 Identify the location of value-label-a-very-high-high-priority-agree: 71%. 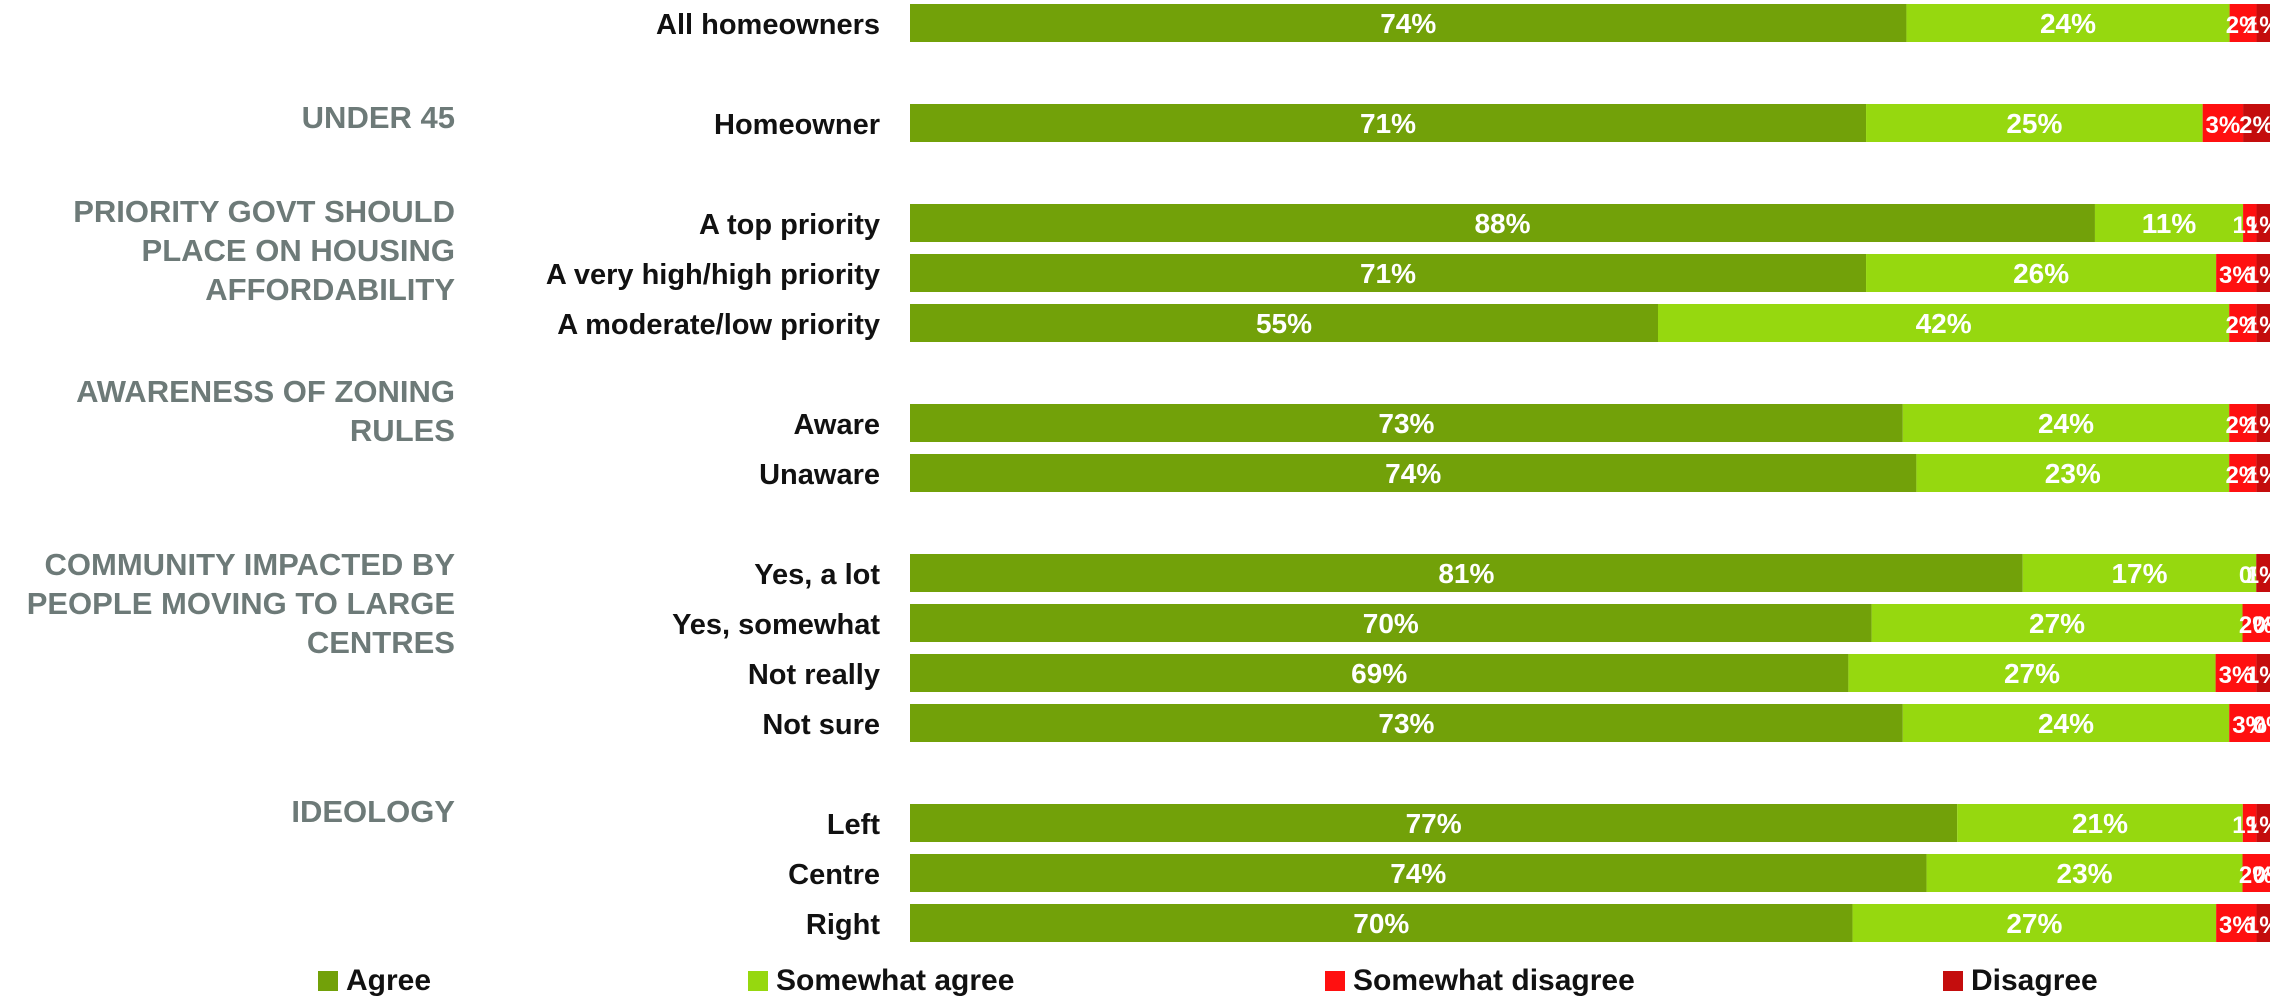
(1388, 273).